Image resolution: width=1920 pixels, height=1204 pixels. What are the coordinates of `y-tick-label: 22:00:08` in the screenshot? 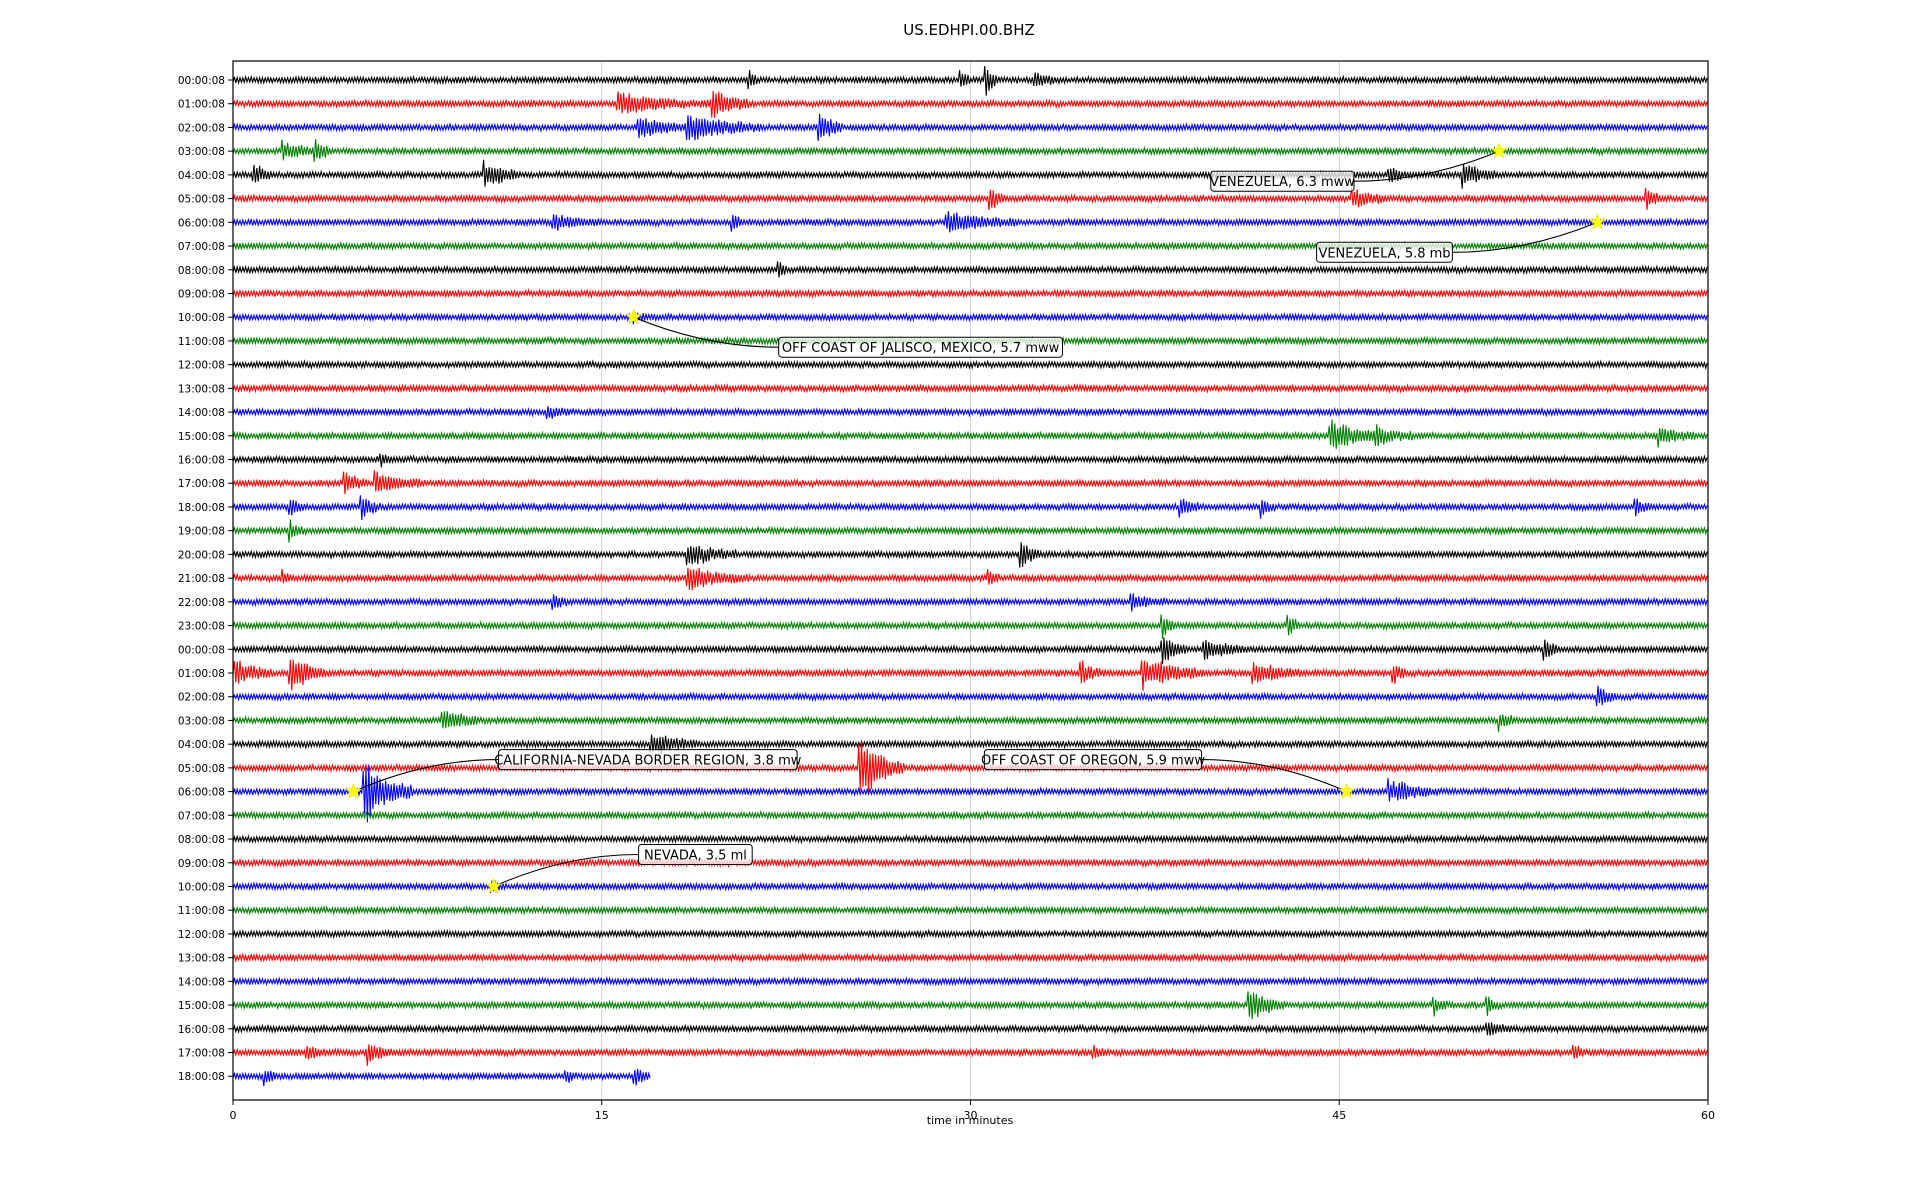 It's located at (201, 603).